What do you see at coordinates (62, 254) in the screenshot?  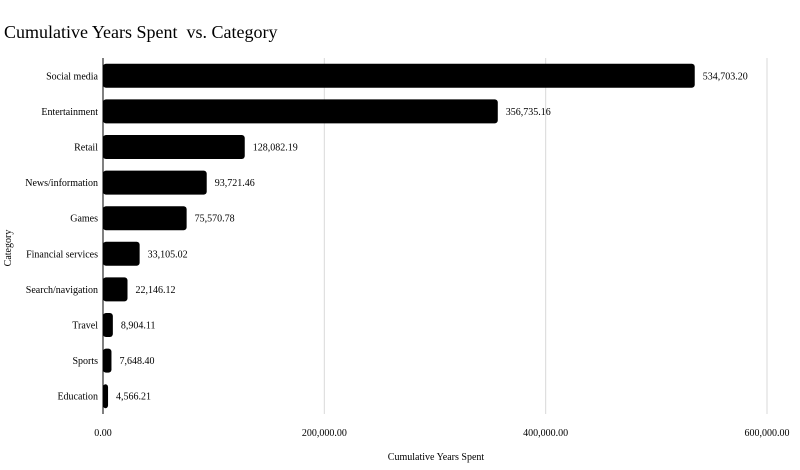 I see `category-label: Financial services` at bounding box center [62, 254].